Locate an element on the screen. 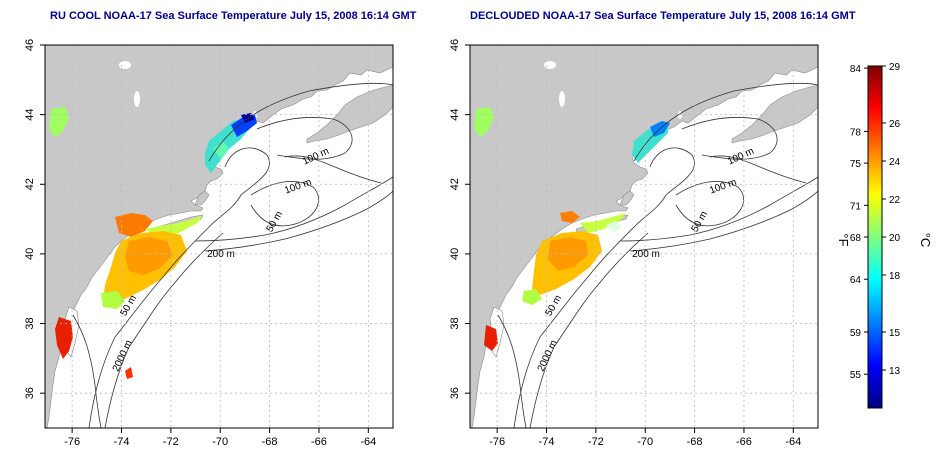 This screenshot has width=950, height=475. celsius-tick-label: 20 is located at coordinates (895, 238).